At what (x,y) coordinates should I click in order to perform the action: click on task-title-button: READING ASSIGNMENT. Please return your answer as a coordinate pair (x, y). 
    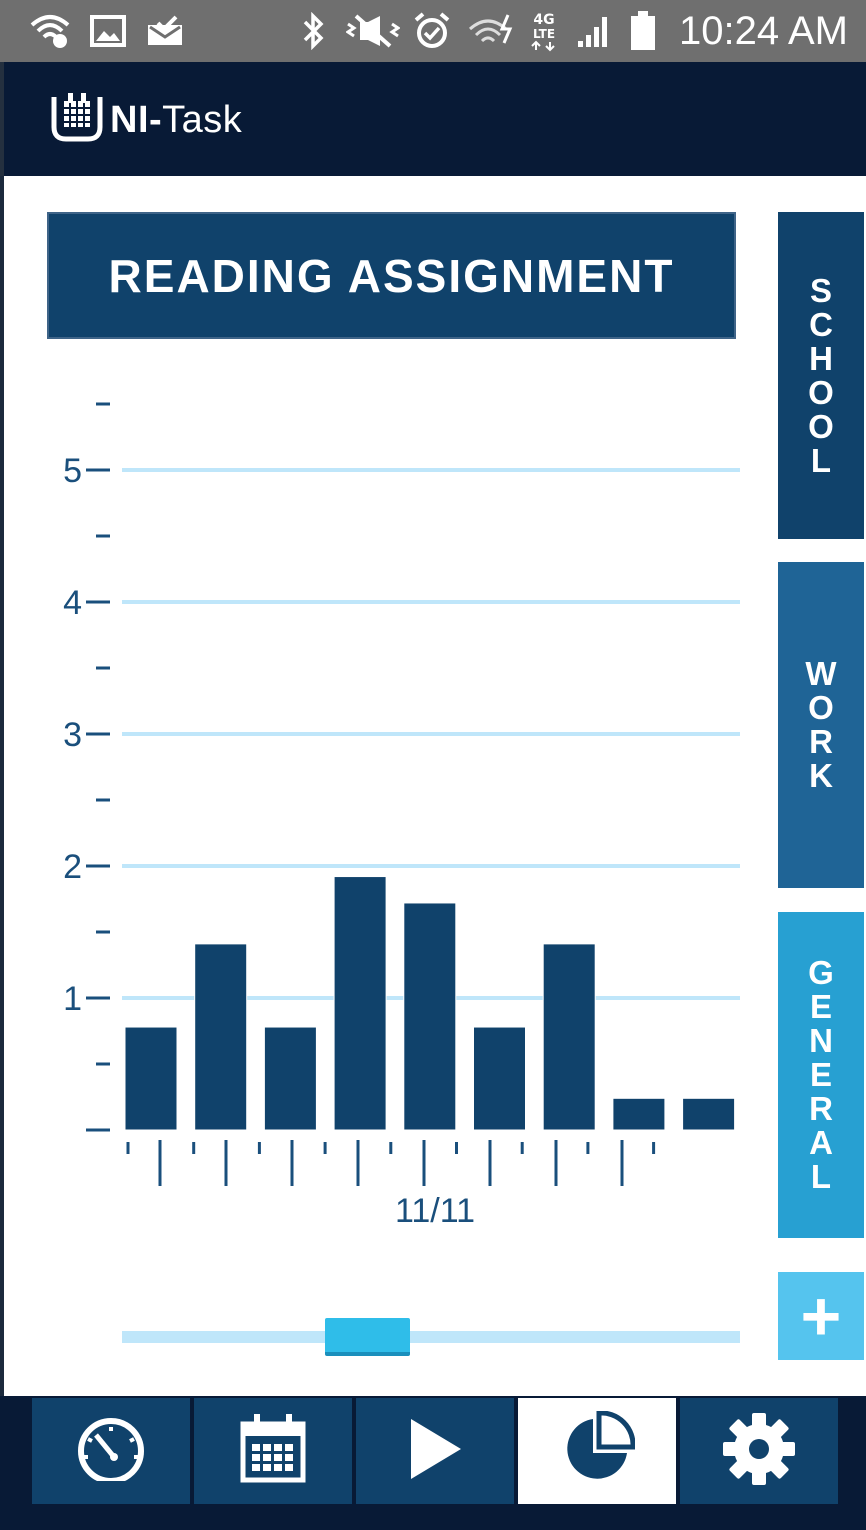
    Looking at the image, I should click on (391, 275).